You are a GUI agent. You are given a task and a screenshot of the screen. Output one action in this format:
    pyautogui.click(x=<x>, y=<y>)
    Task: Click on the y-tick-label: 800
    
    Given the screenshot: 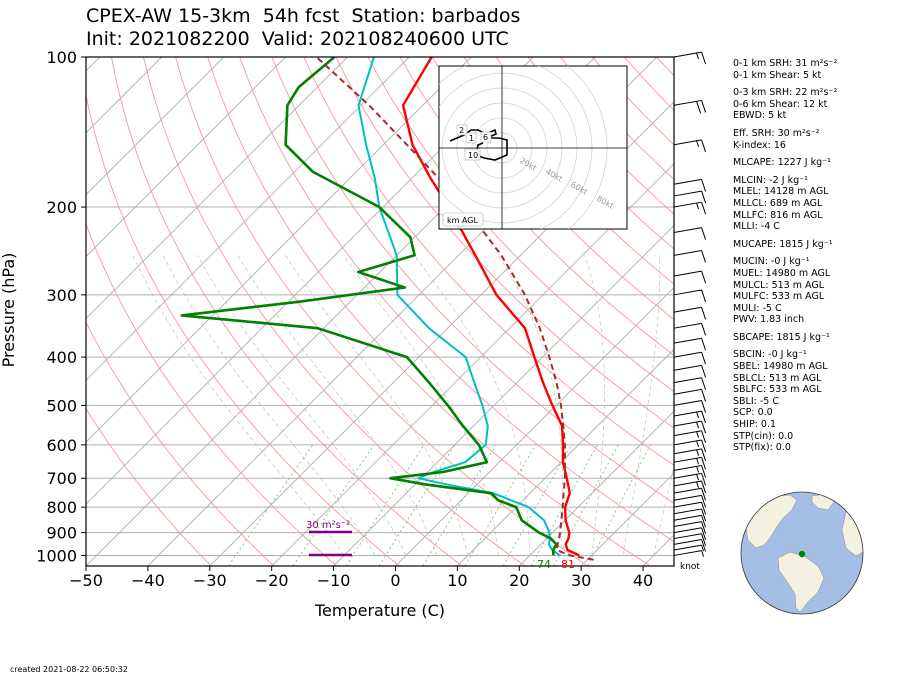 What is the action you would take?
    pyautogui.click(x=61, y=507)
    